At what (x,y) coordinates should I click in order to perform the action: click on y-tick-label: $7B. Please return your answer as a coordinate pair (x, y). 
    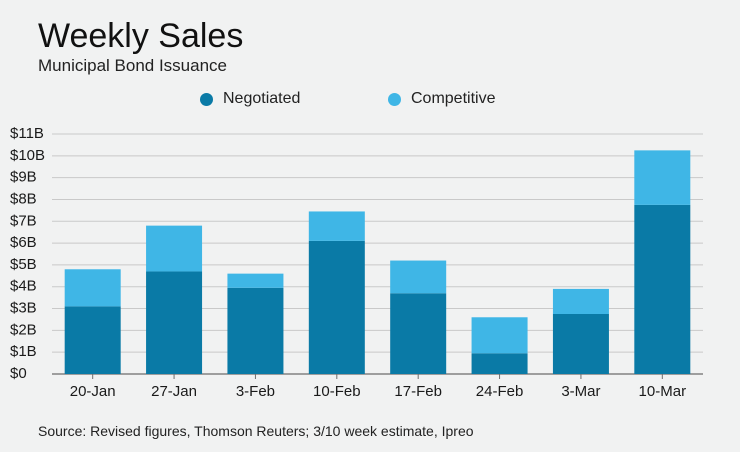
    Looking at the image, I should click on (23, 220).